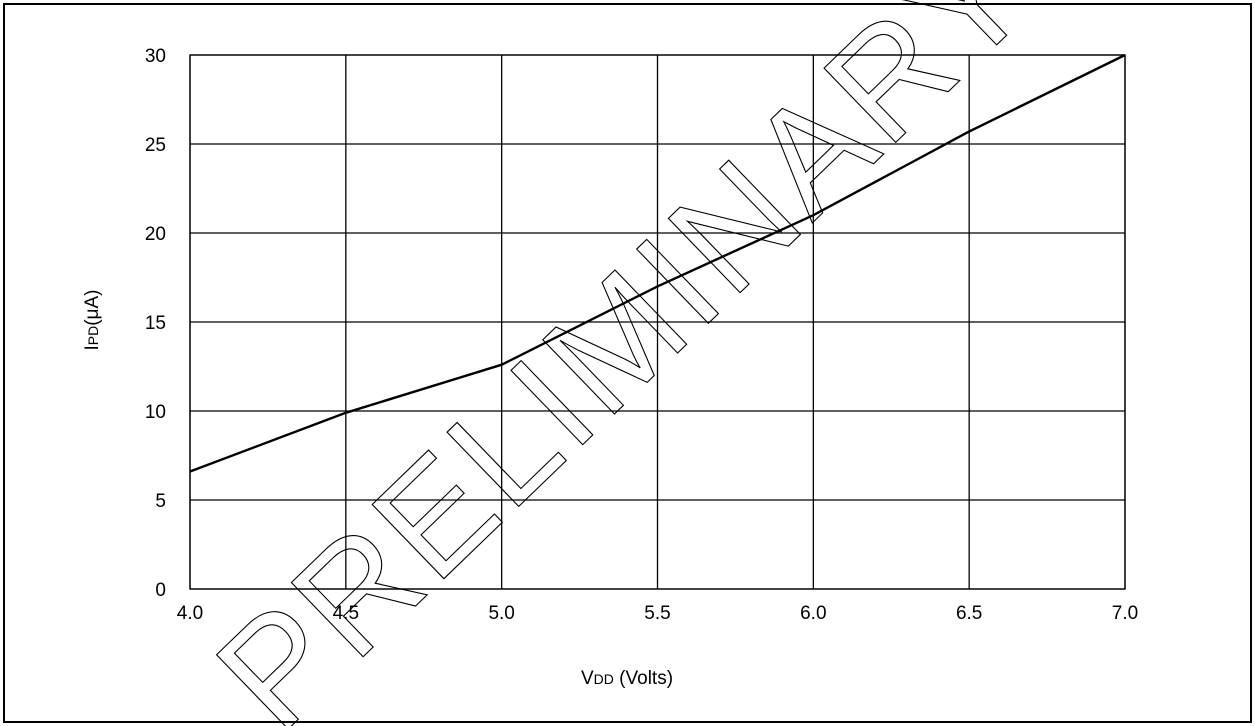 The width and height of the screenshot is (1255, 726). What do you see at coordinates (627, 678) in the screenshot?
I see `x-axis-label: VDD (Volts)` at bounding box center [627, 678].